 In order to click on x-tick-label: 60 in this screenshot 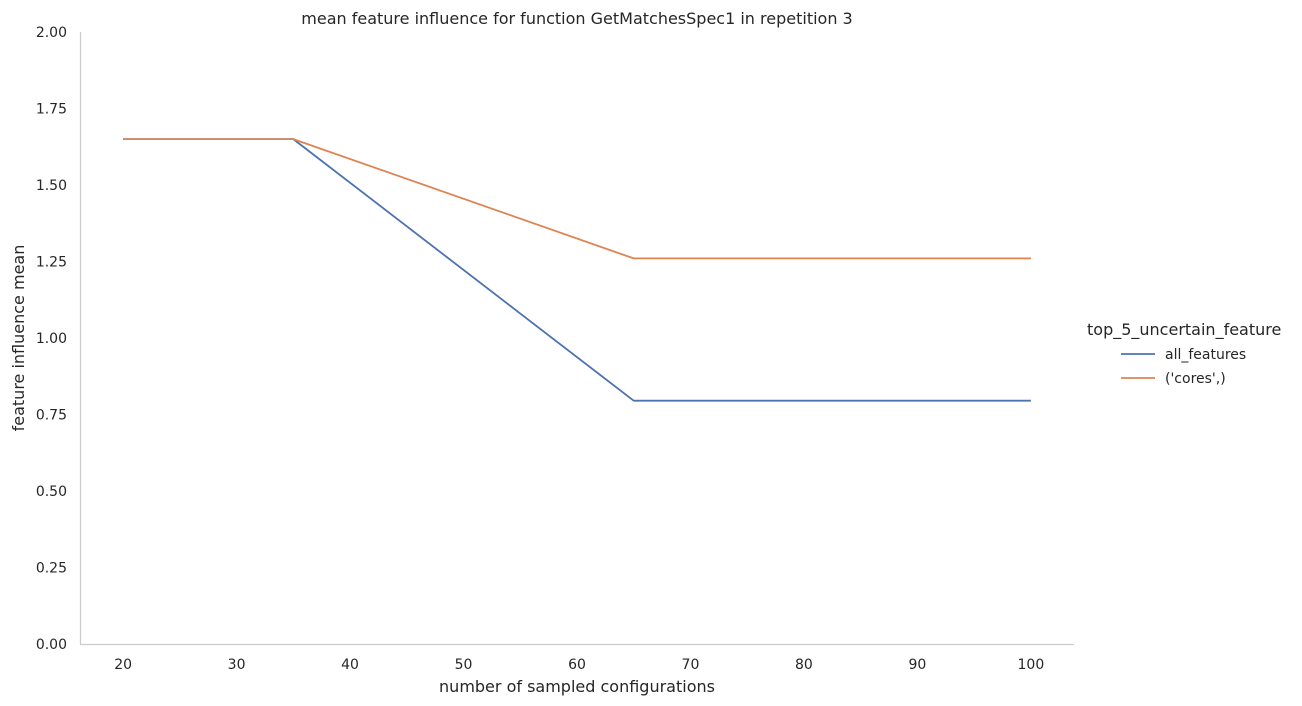, I will do `click(577, 665)`.